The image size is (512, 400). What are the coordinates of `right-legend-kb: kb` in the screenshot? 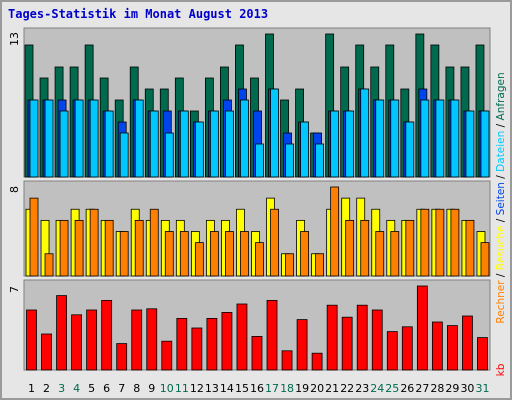 It's located at (501, 369).